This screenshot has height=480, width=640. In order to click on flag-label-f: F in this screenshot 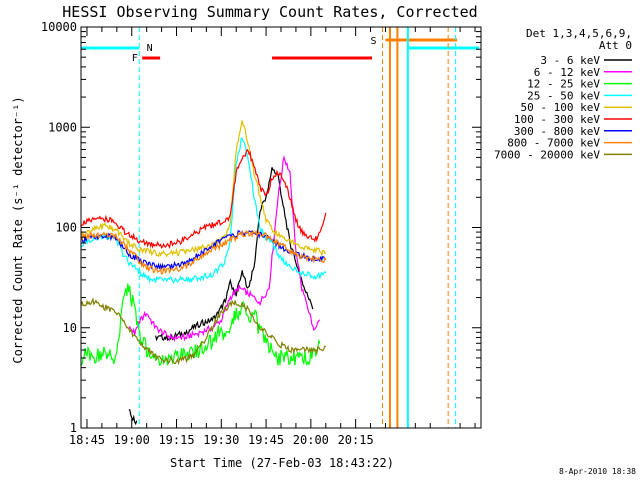, I will do `click(135, 58)`.